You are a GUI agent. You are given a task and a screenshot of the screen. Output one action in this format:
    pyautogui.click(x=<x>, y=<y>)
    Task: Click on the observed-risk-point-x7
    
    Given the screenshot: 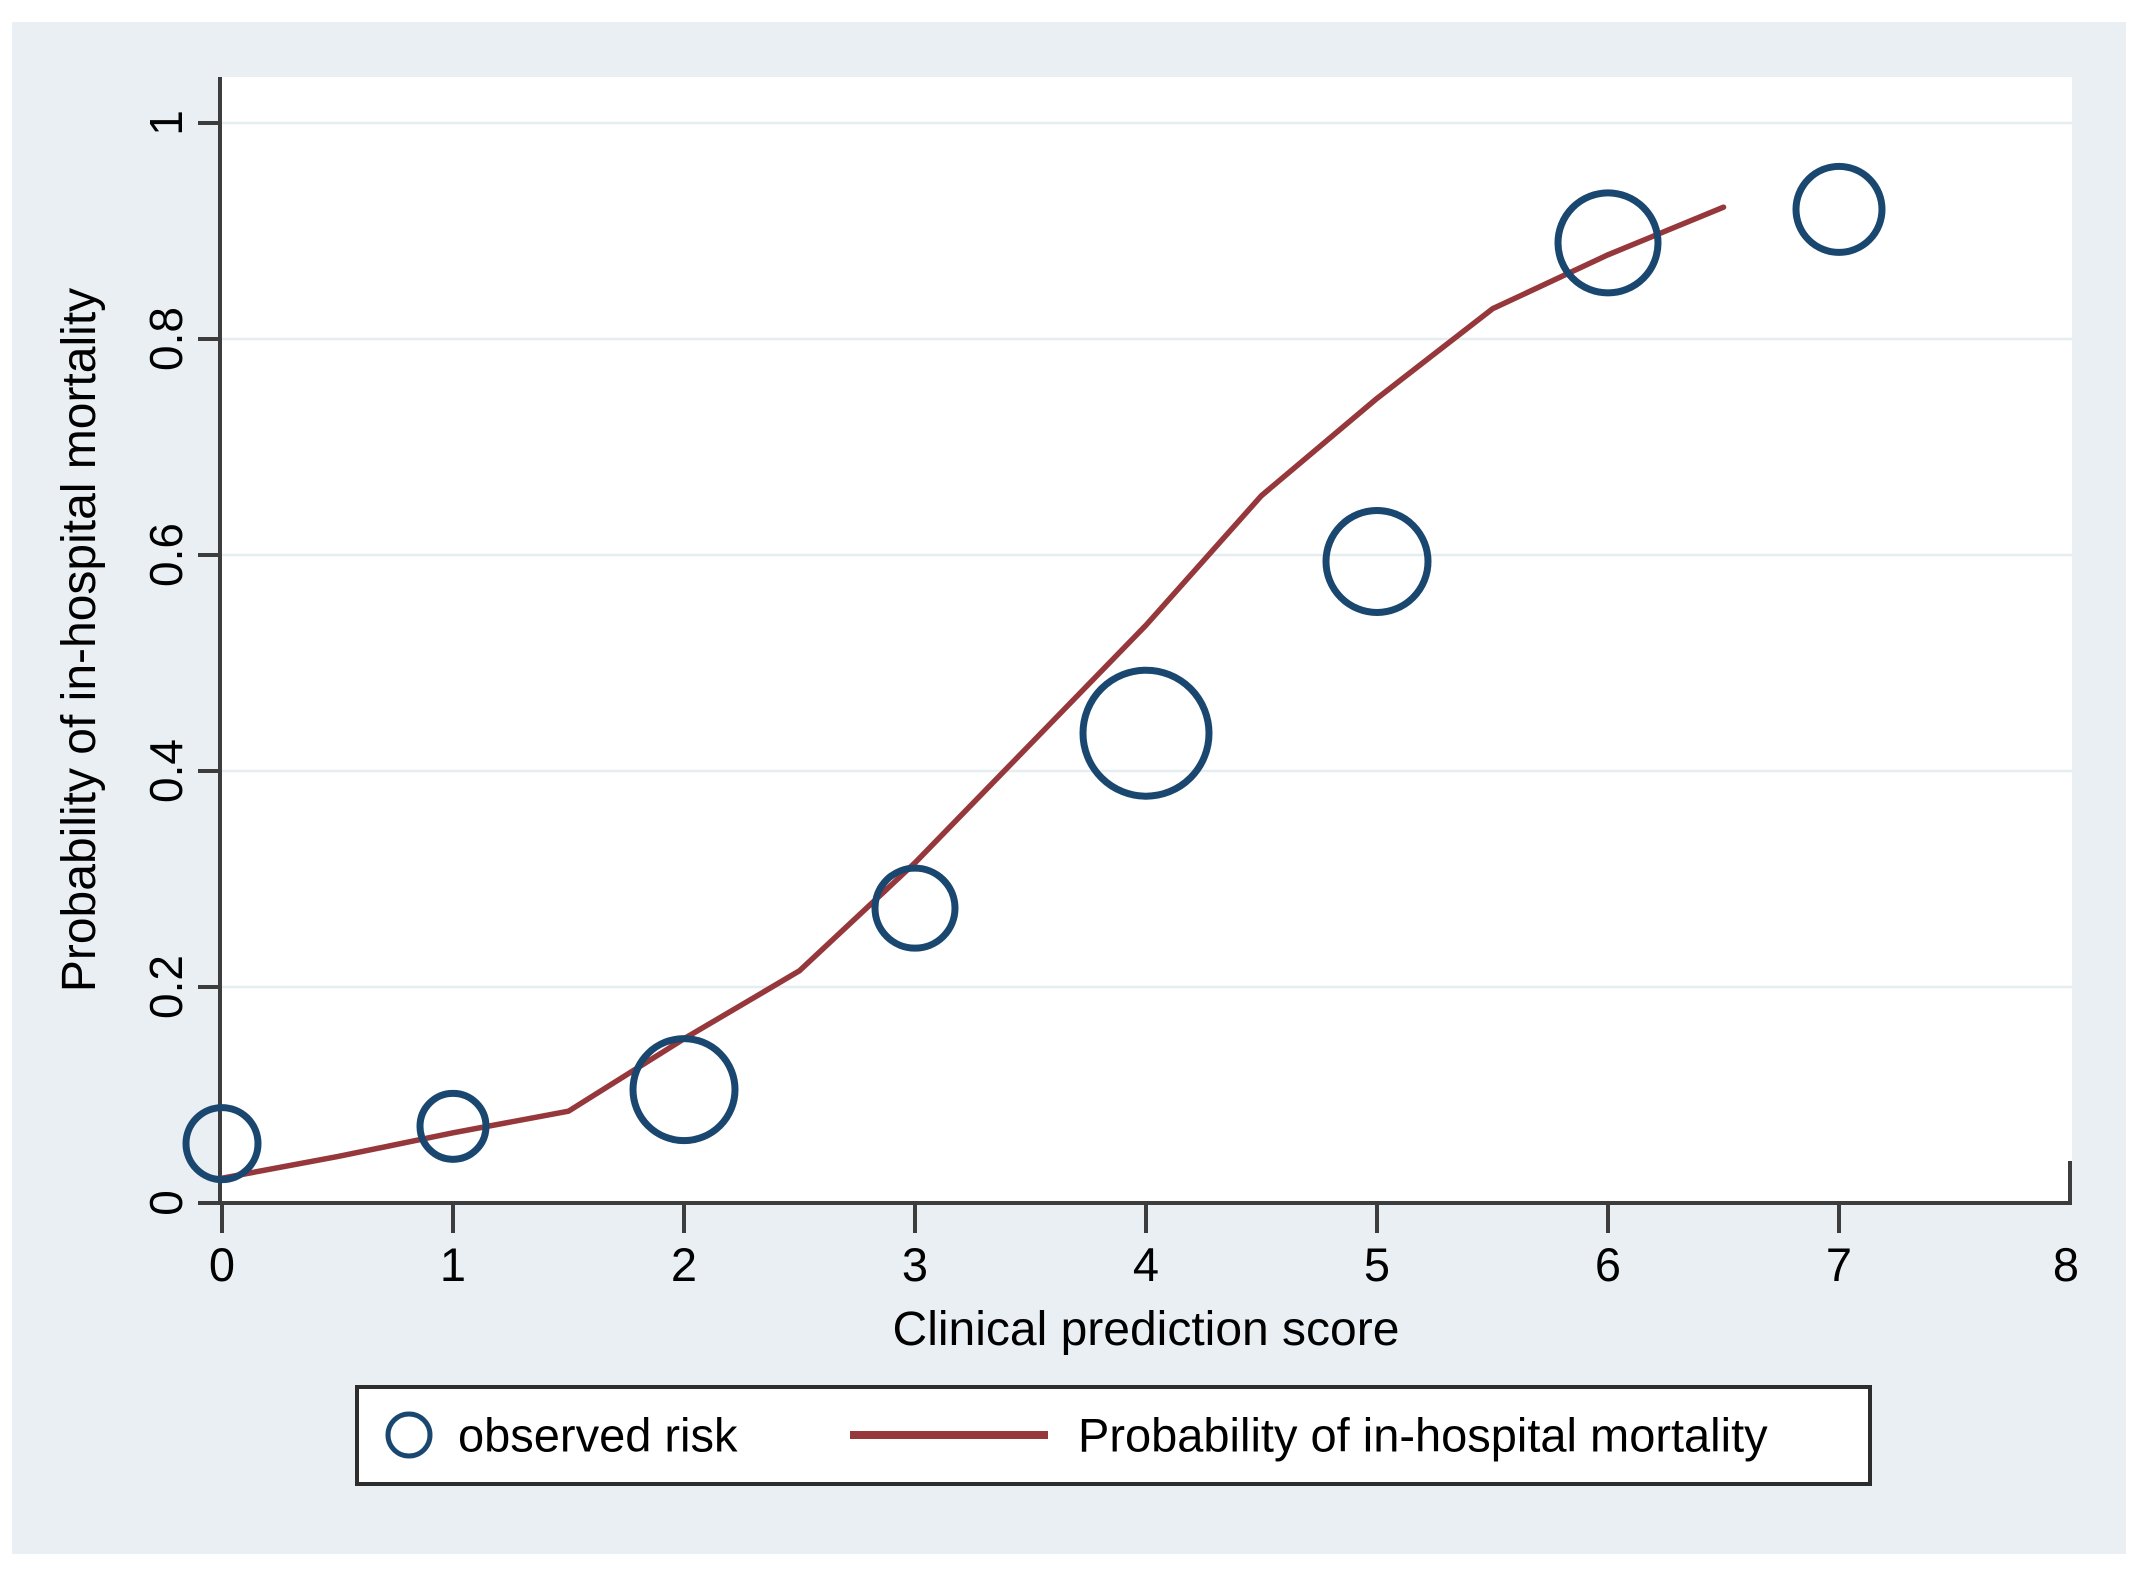 What is the action you would take?
    pyautogui.click(x=1839, y=209)
    